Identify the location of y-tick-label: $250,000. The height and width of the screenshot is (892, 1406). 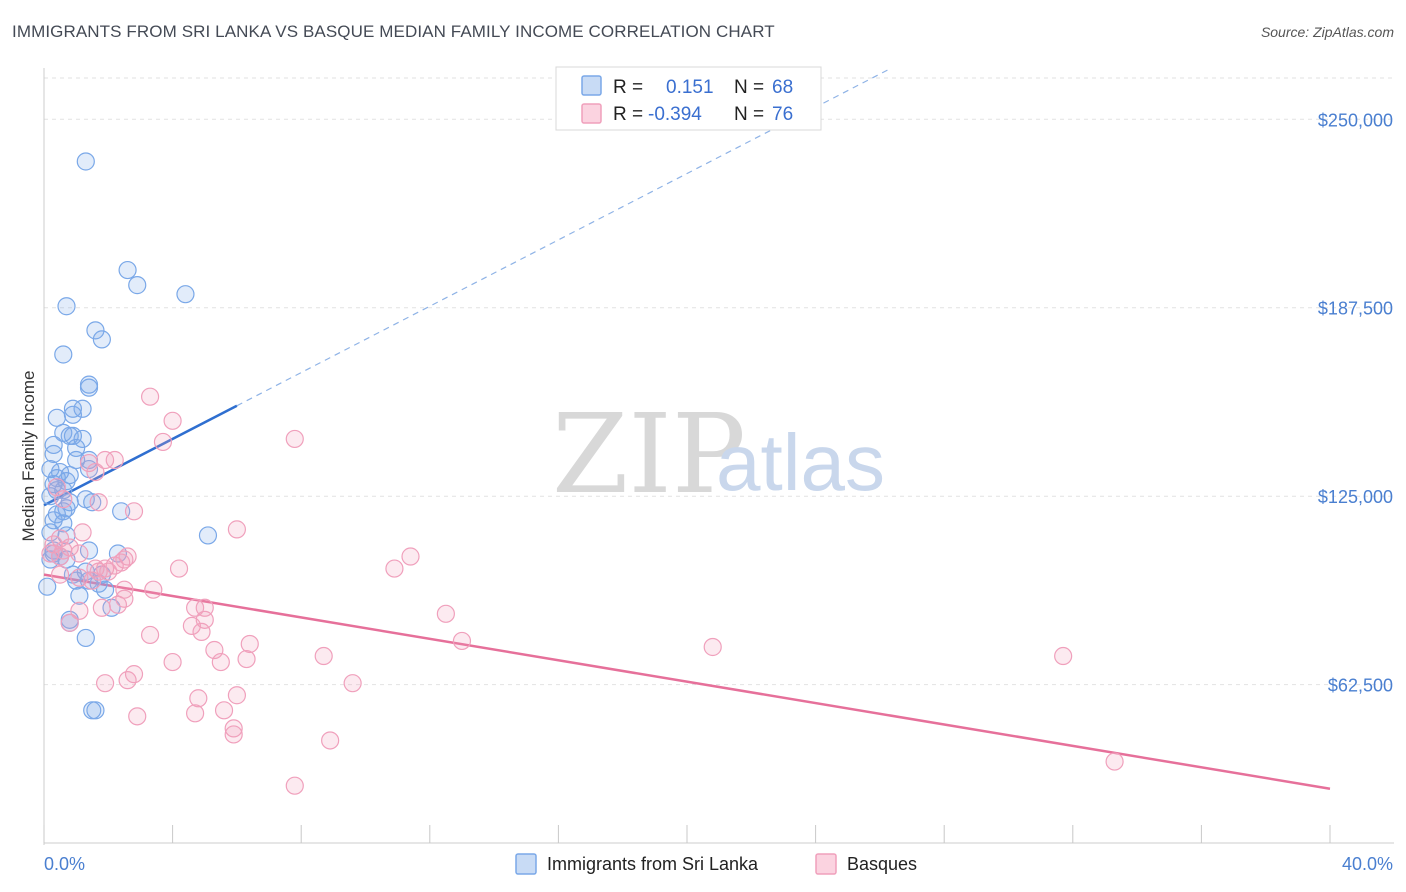
(1355, 120).